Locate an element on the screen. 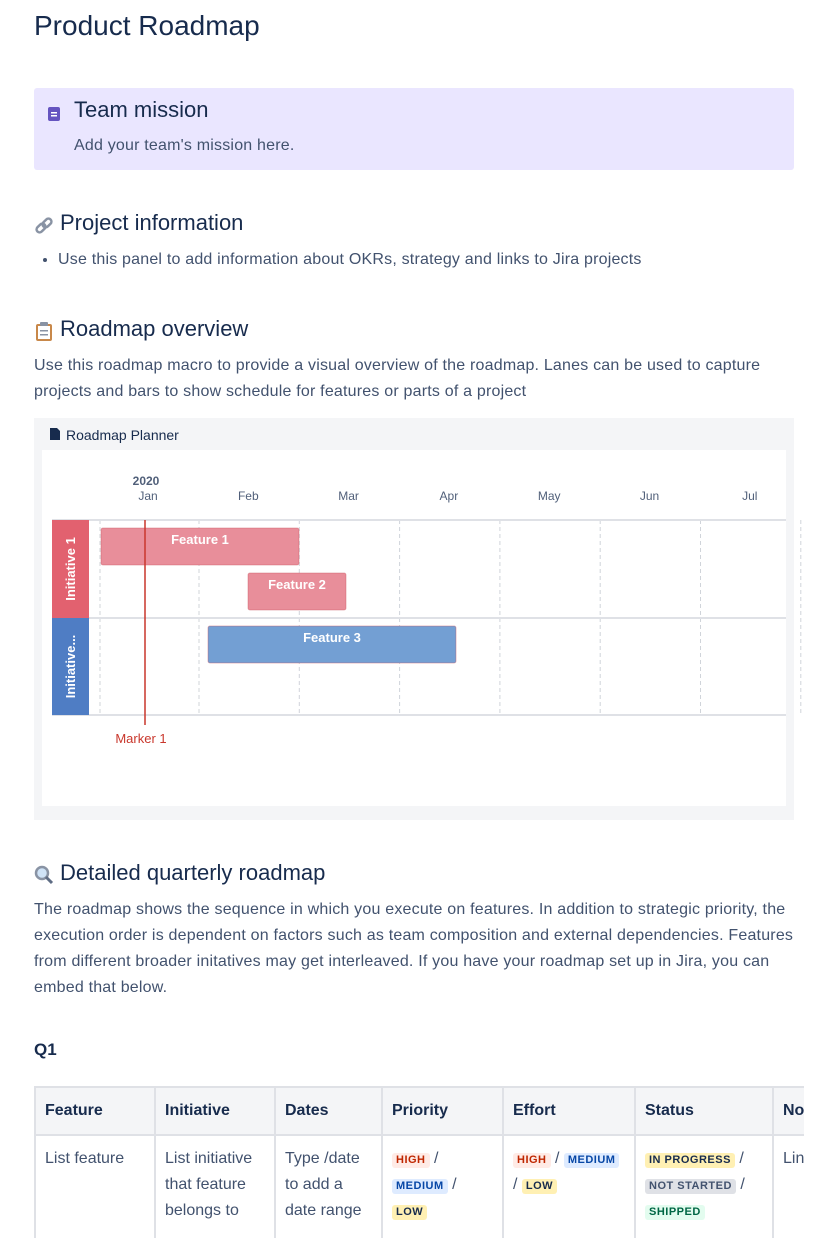  status-lozenge: NOT STARTED is located at coordinates (690, 1186).